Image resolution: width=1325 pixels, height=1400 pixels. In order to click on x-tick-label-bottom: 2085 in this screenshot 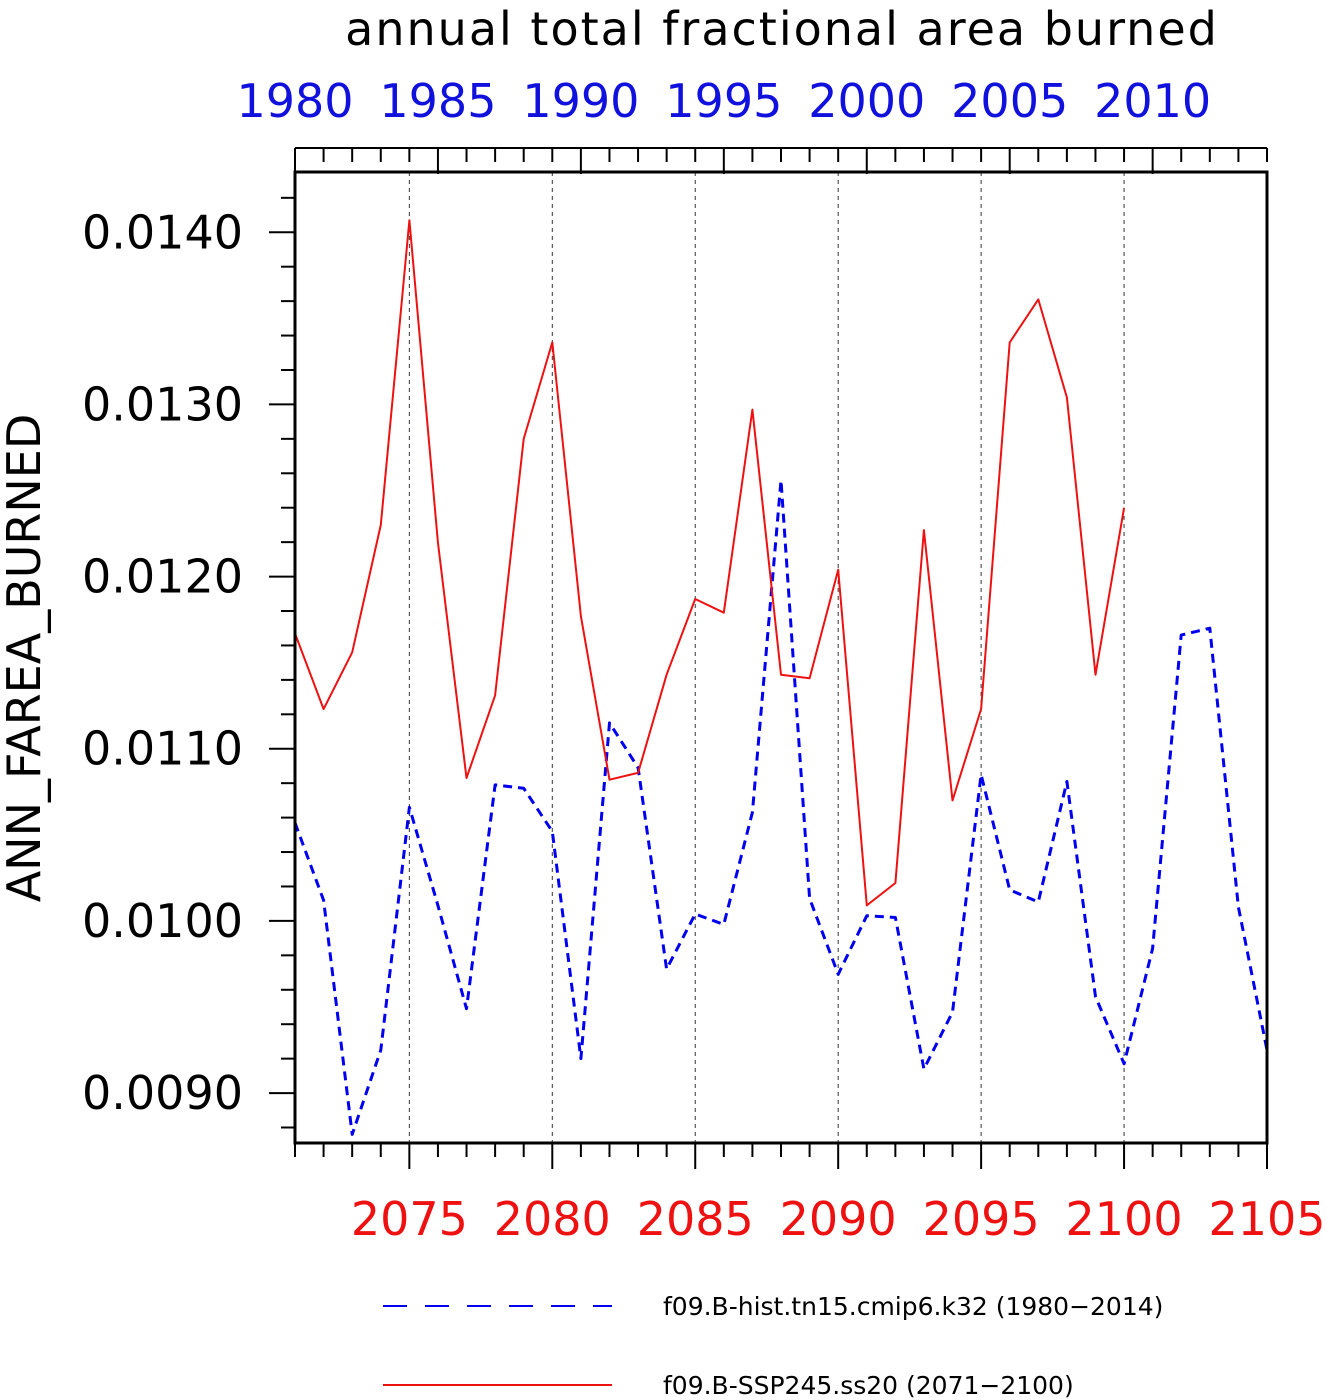, I will do `click(695, 1219)`.